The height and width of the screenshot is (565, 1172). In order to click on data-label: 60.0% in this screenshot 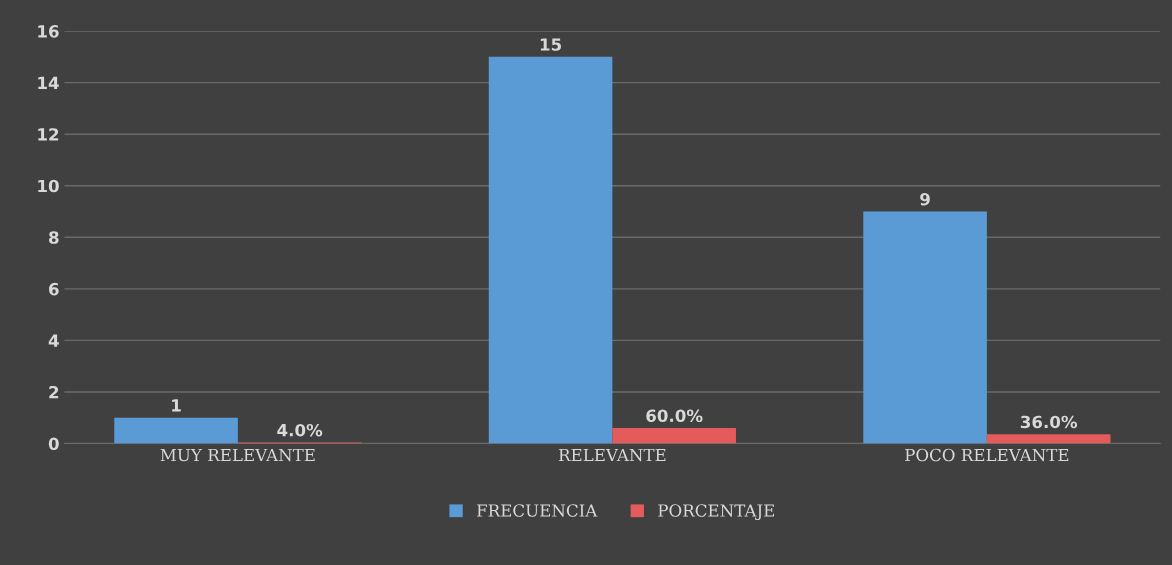, I will do `click(674, 416)`.